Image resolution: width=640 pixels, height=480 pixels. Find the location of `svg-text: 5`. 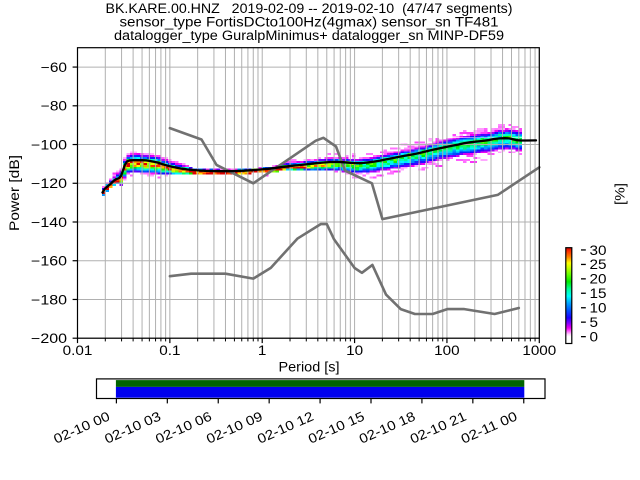

svg-text: 5 is located at coordinates (594, 322).